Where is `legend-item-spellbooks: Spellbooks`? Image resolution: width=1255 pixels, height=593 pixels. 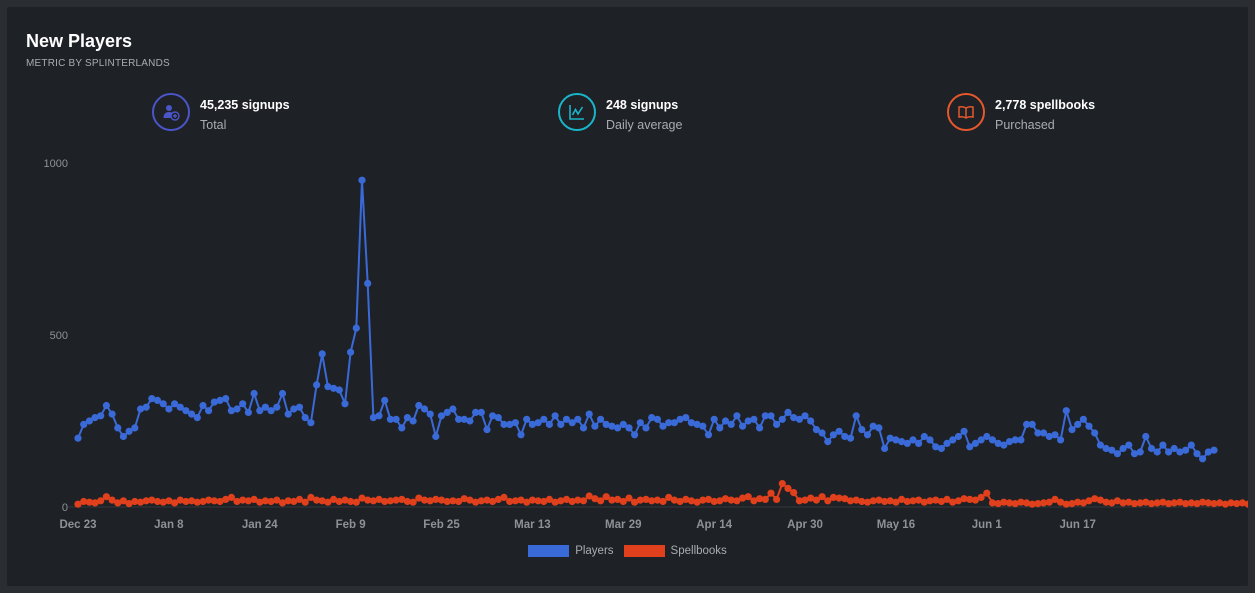 legend-item-spellbooks: Spellbooks is located at coordinates (675, 551).